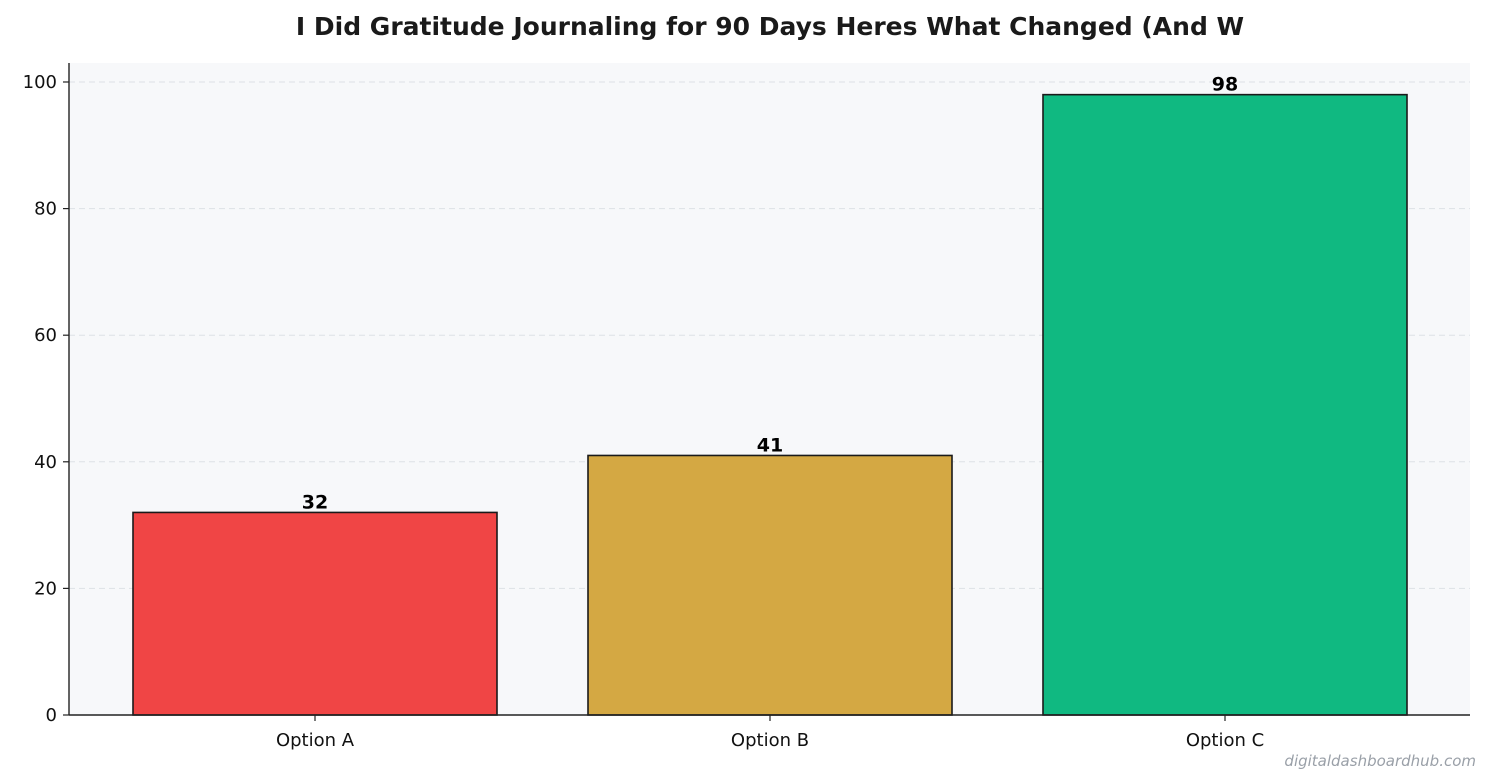  What do you see at coordinates (315, 502) in the screenshot?
I see `data-label: 32` at bounding box center [315, 502].